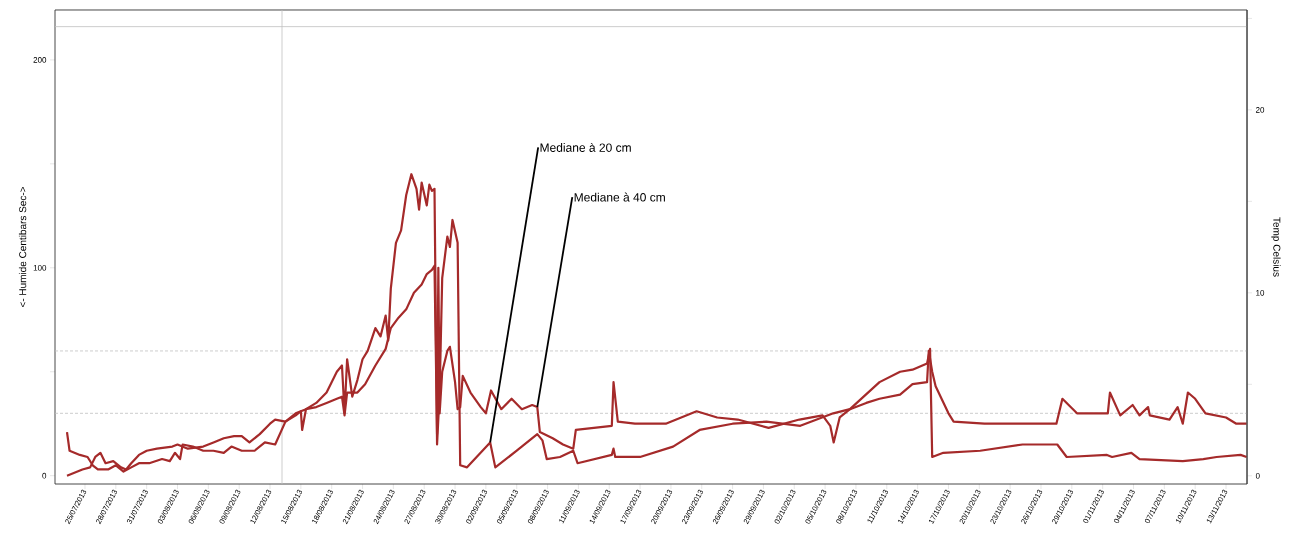 This screenshot has width=1293, height=539. Describe the element at coordinates (44, 475) in the screenshot. I see `y-tick-label: 0` at that location.